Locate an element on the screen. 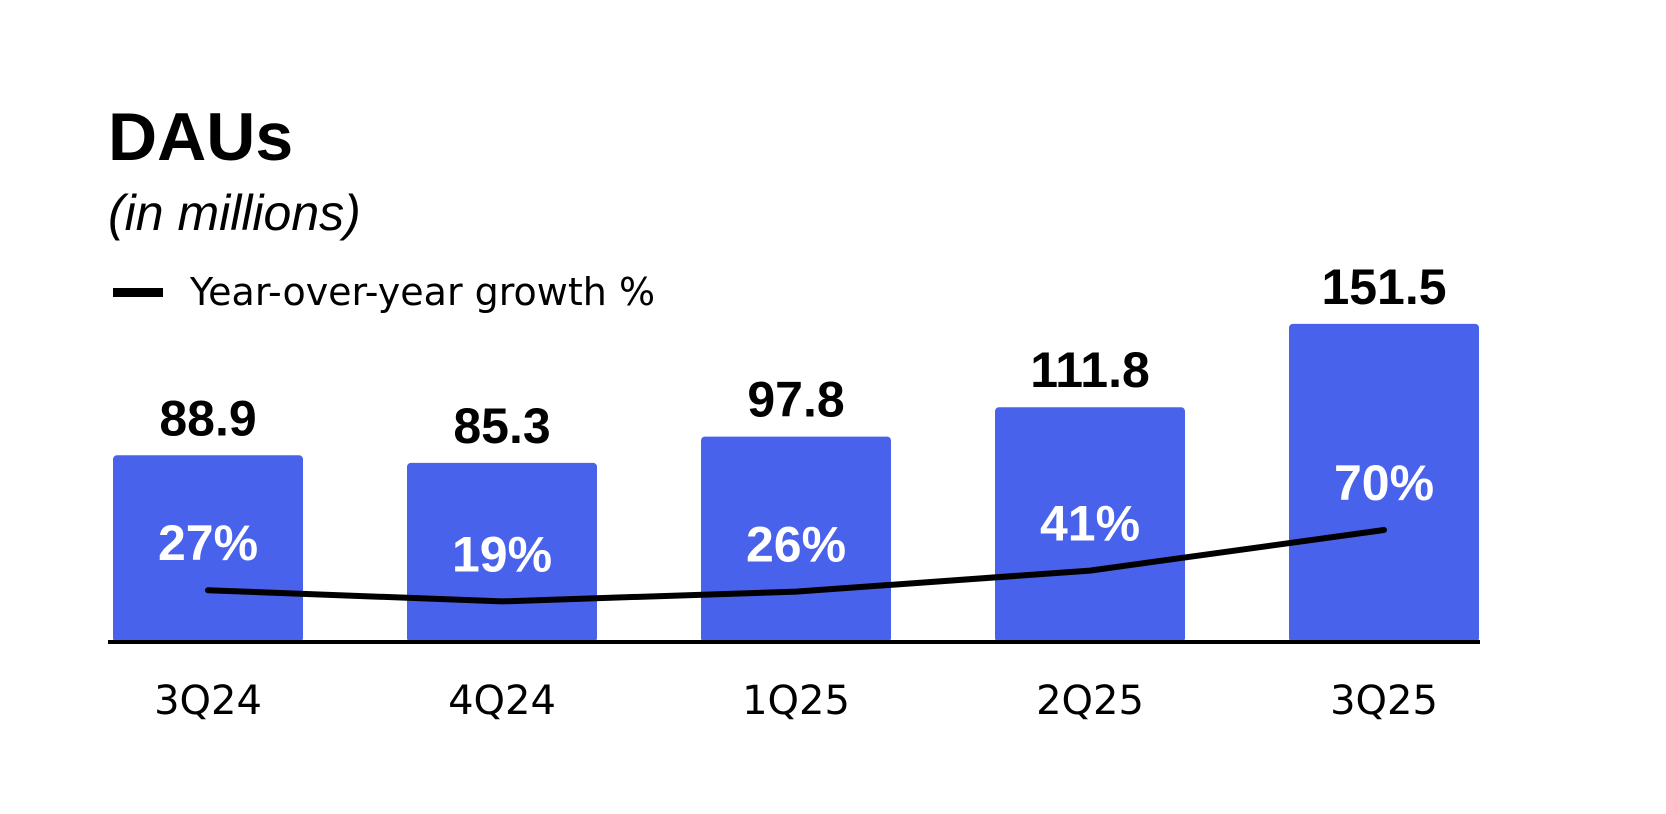 Image resolution: width=1666 pixels, height=814 pixels. value-label-2q25: 111.8 is located at coordinates (1090, 370).